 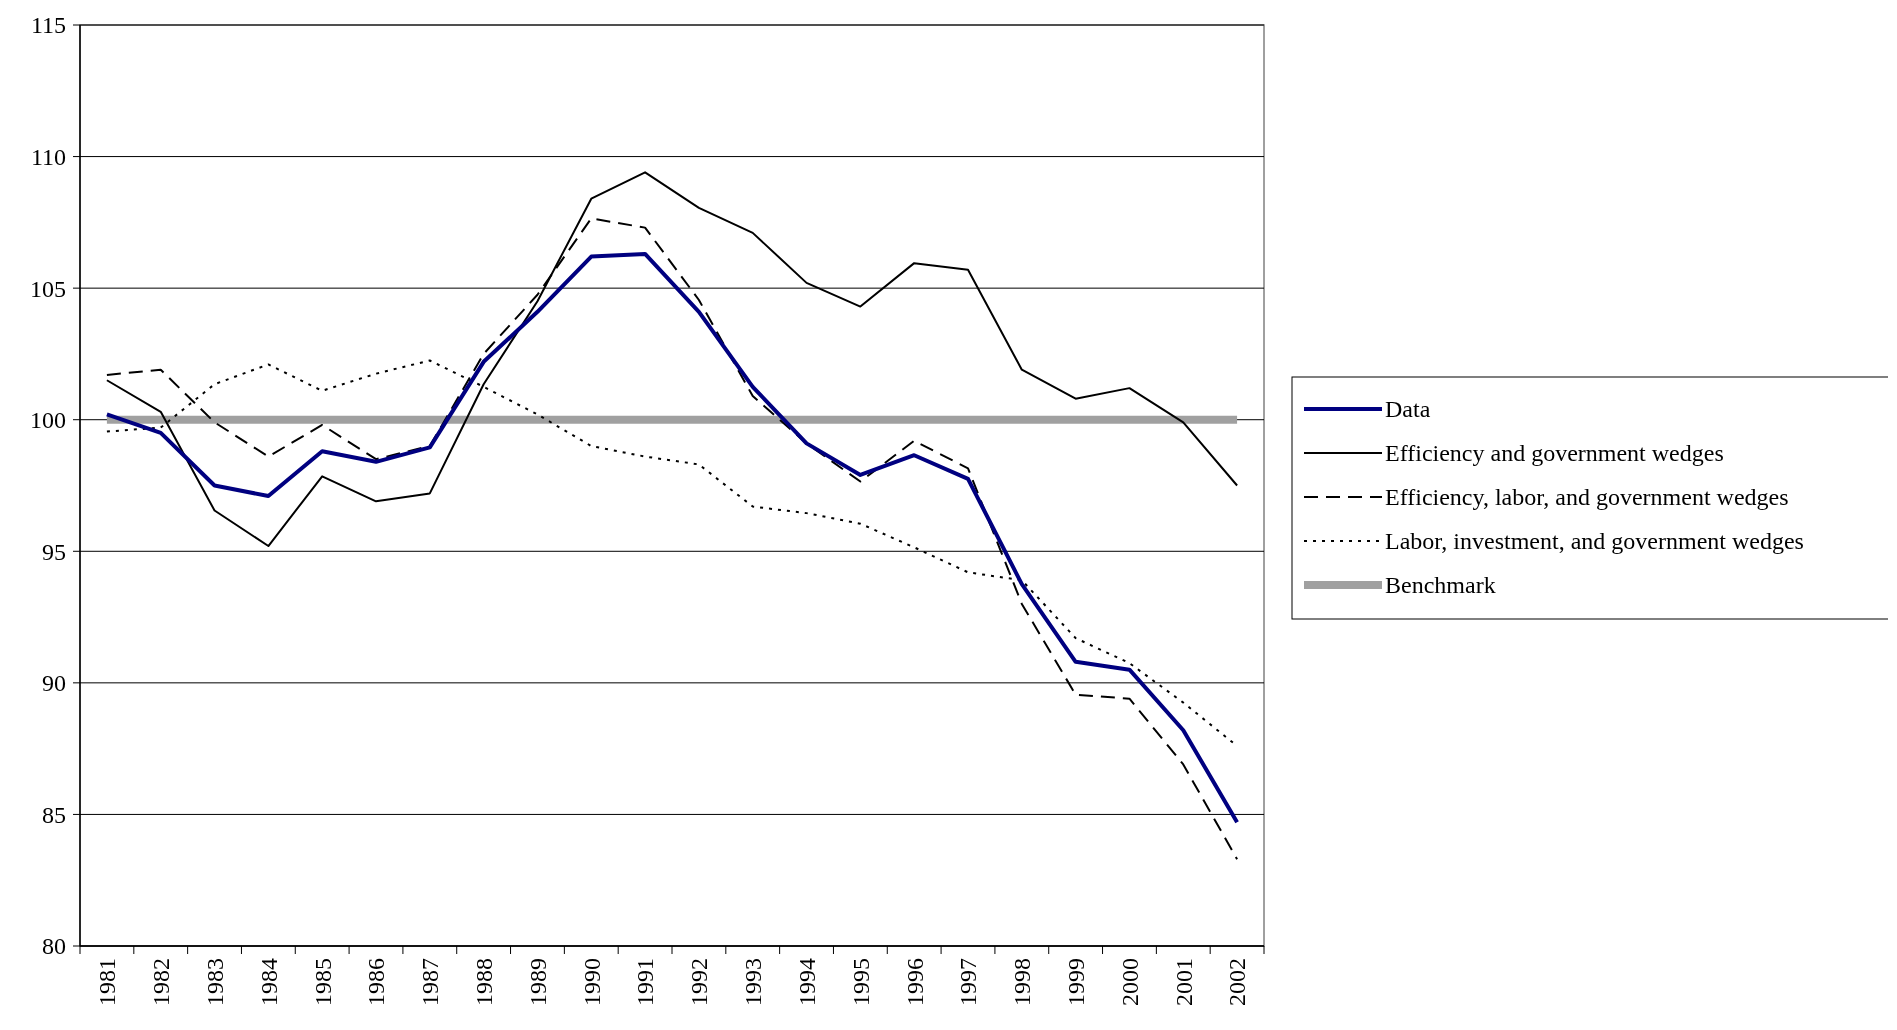 I want to click on legend-label: Data, so click(x=1408, y=409).